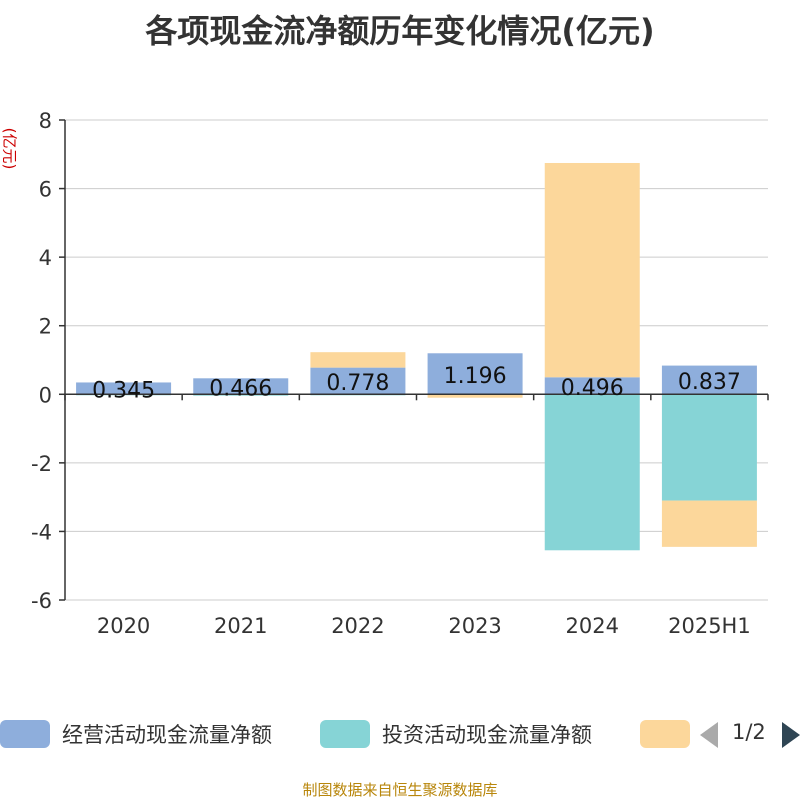  I want to click on legend: 经营活动现金流量净额 投资活动现金流量净额 1/2, so click(400, 734).